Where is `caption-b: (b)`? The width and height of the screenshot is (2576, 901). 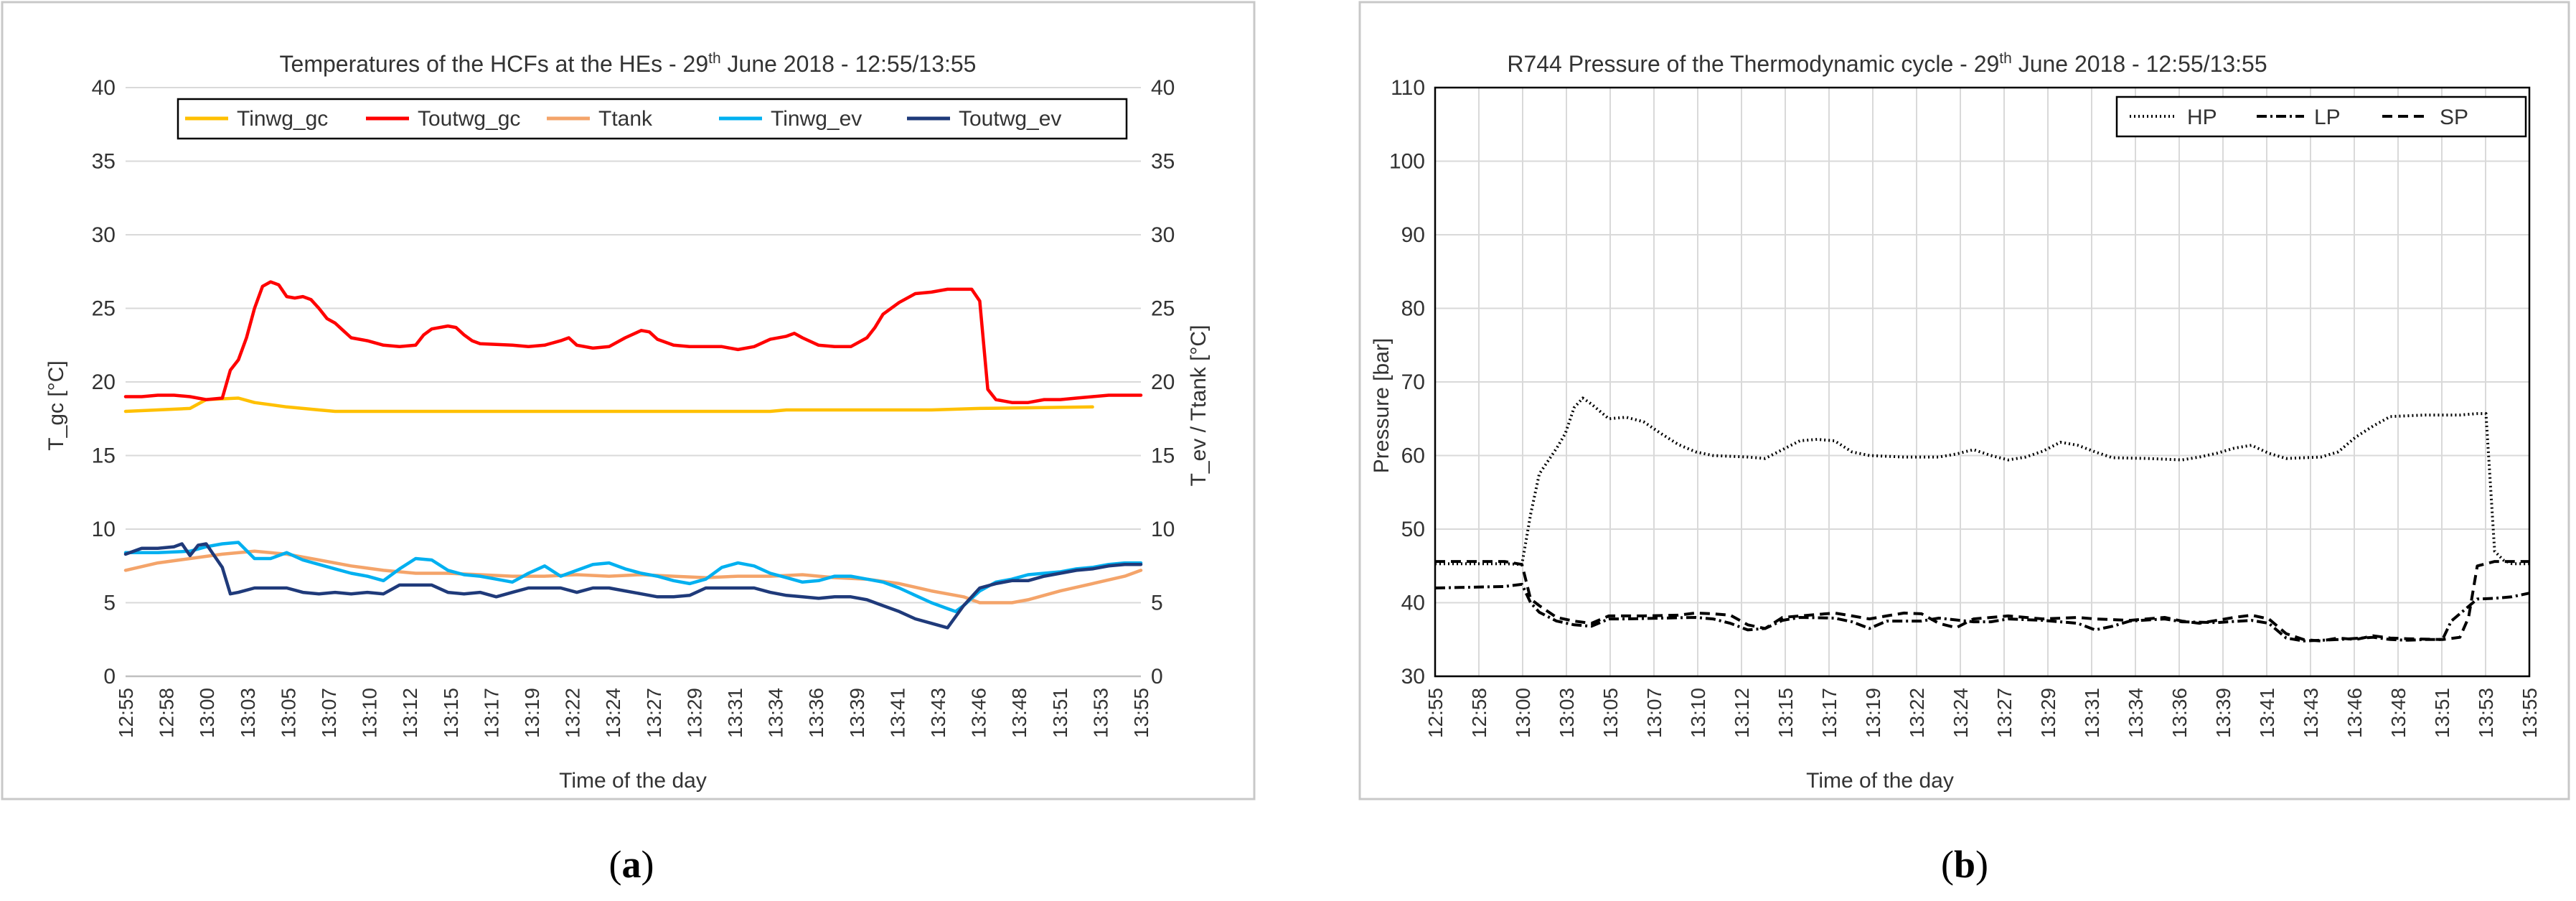 caption-b: (b) is located at coordinates (1964, 865).